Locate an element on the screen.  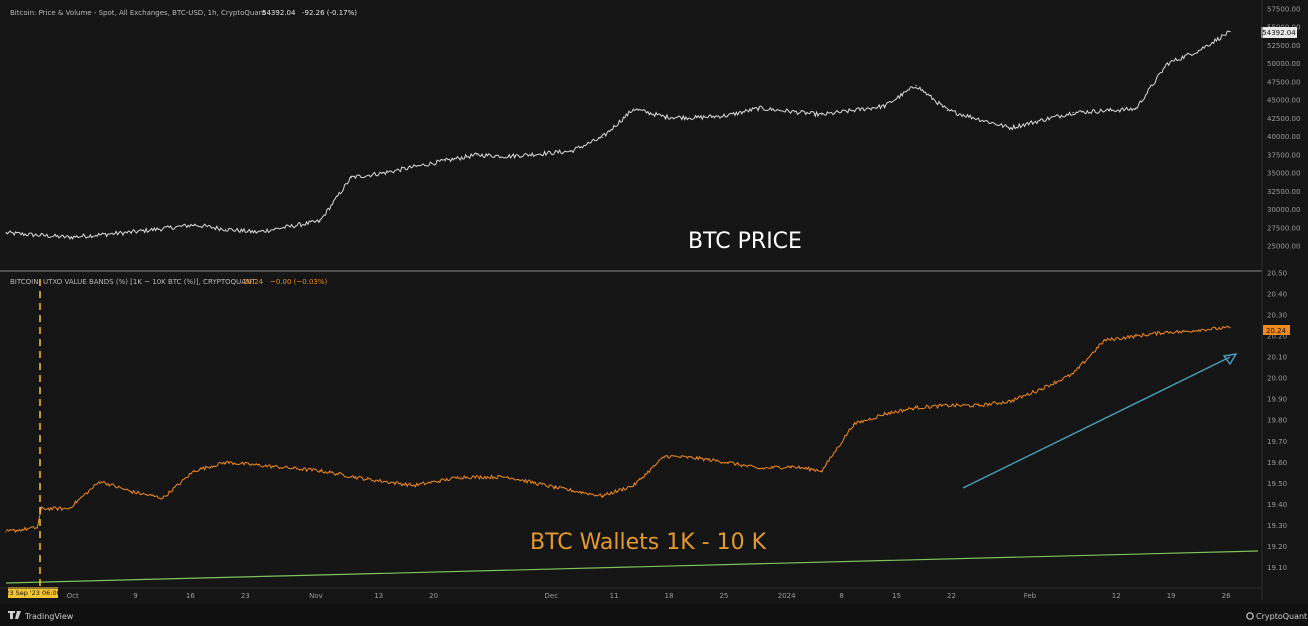
branding-bar is located at coordinates (654, 615).